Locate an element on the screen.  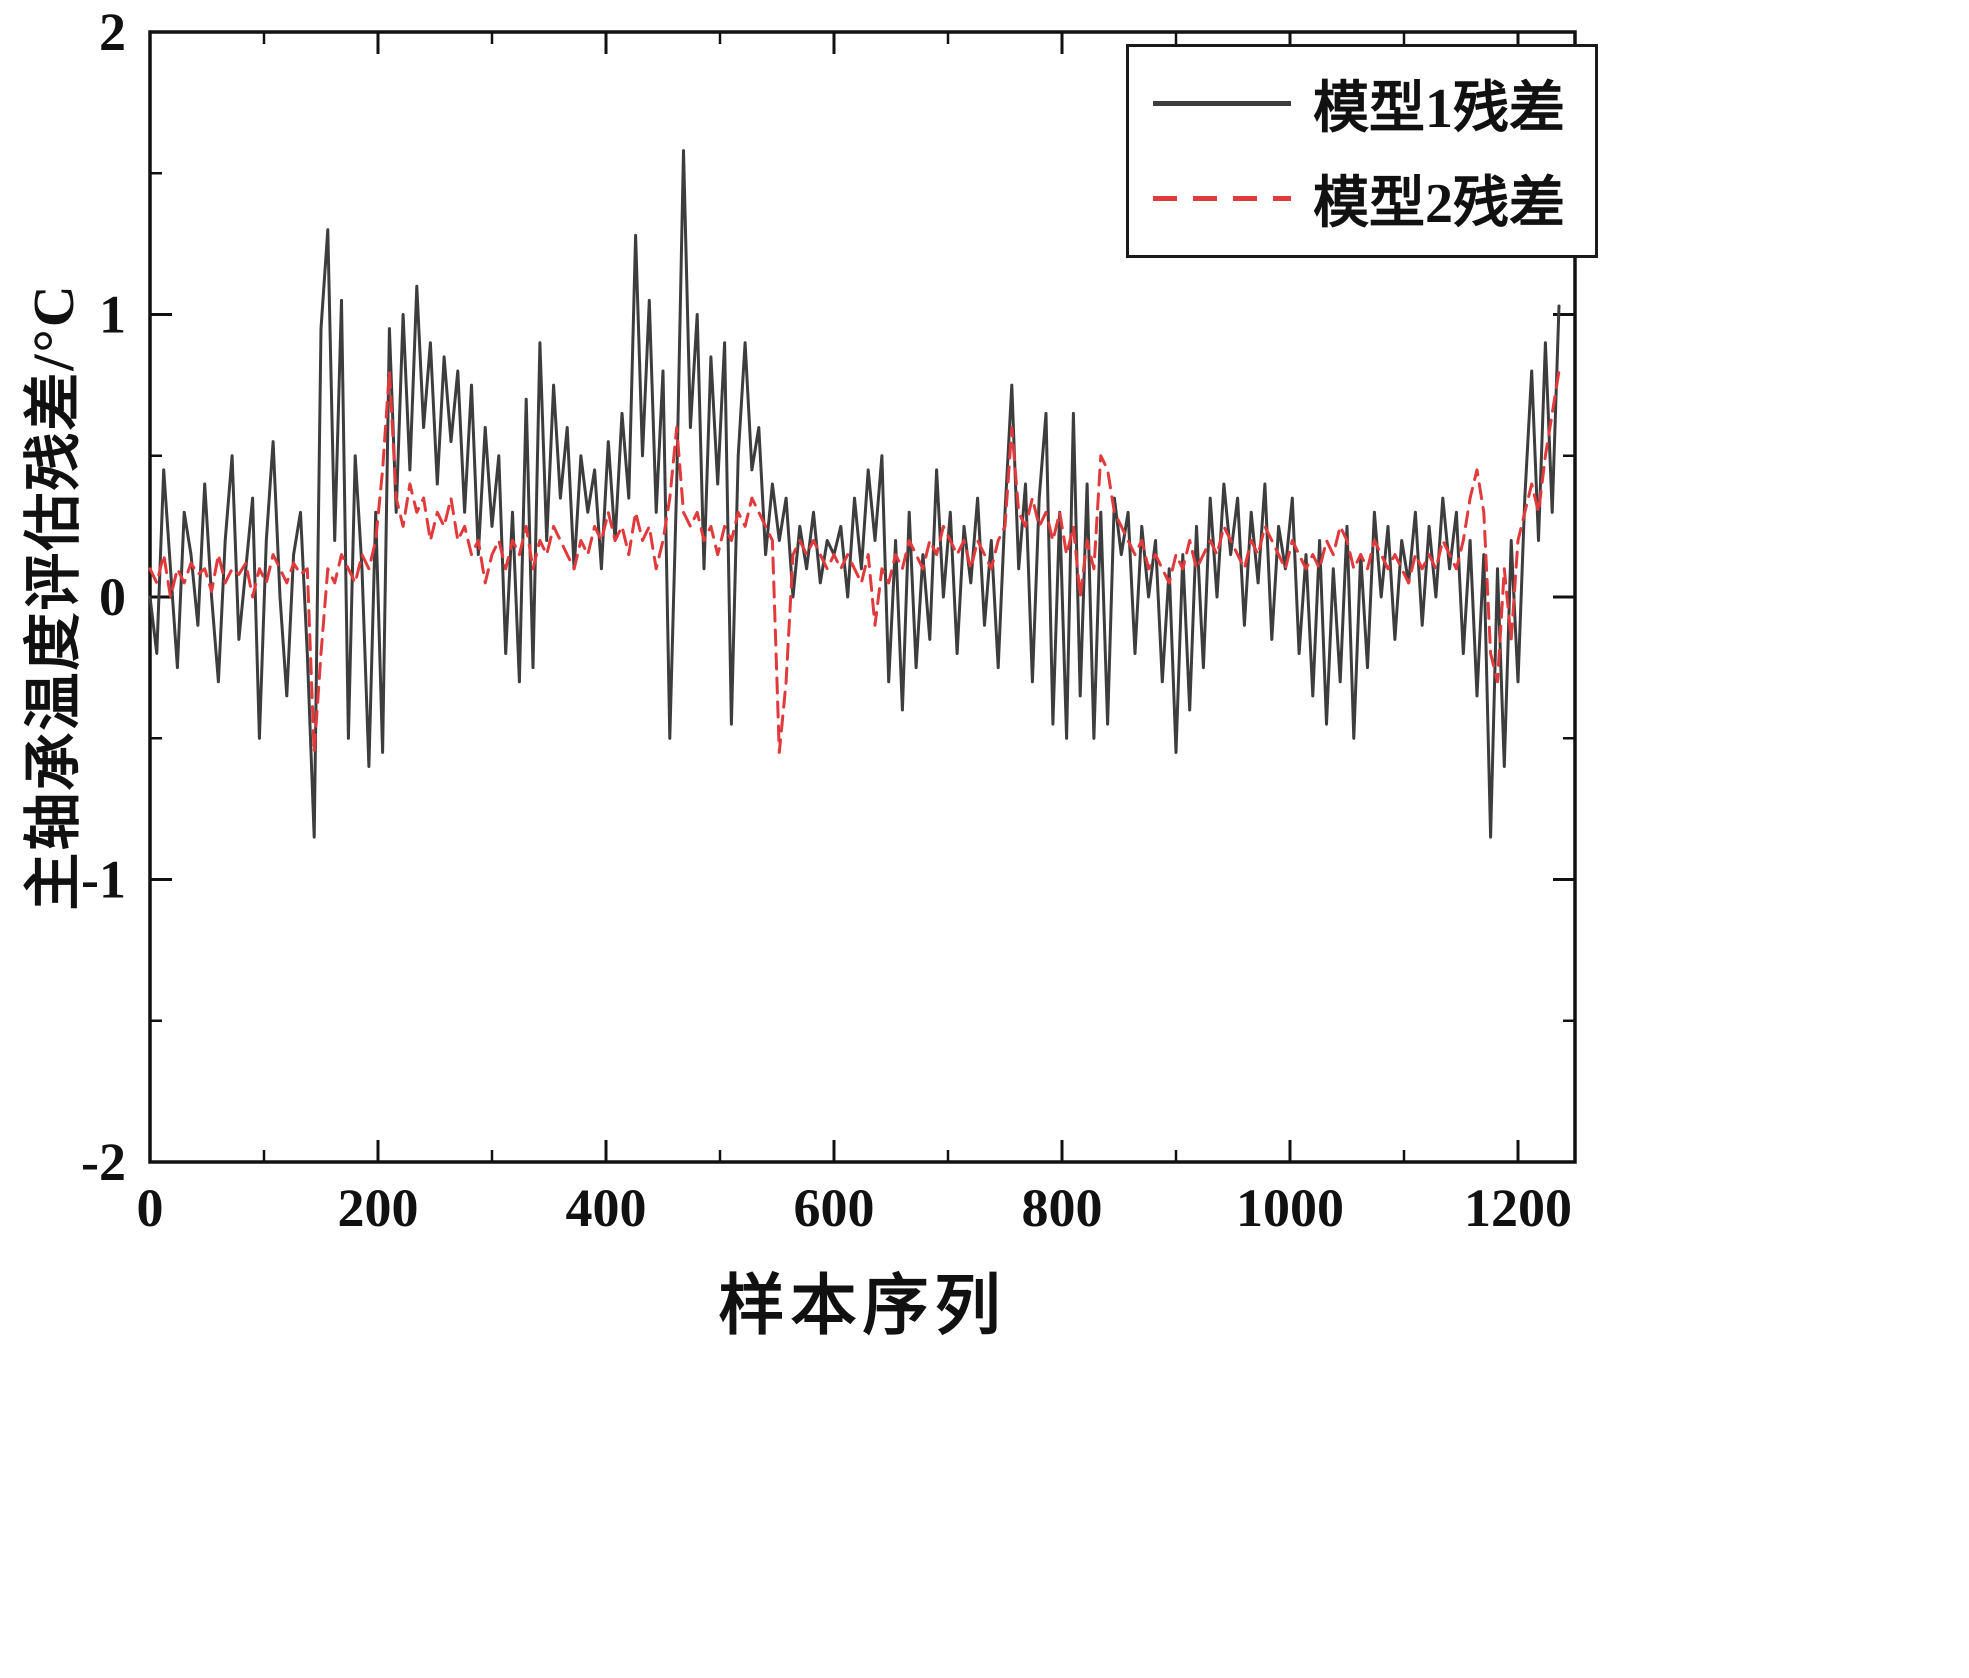
svg-text: 600 is located at coordinates (834, 1208).